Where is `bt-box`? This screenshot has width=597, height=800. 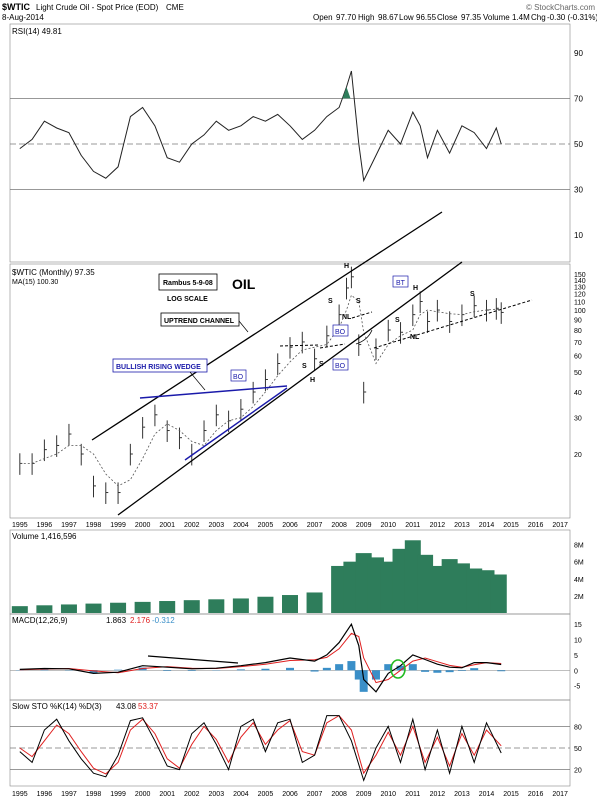 bt-box is located at coordinates (400, 281).